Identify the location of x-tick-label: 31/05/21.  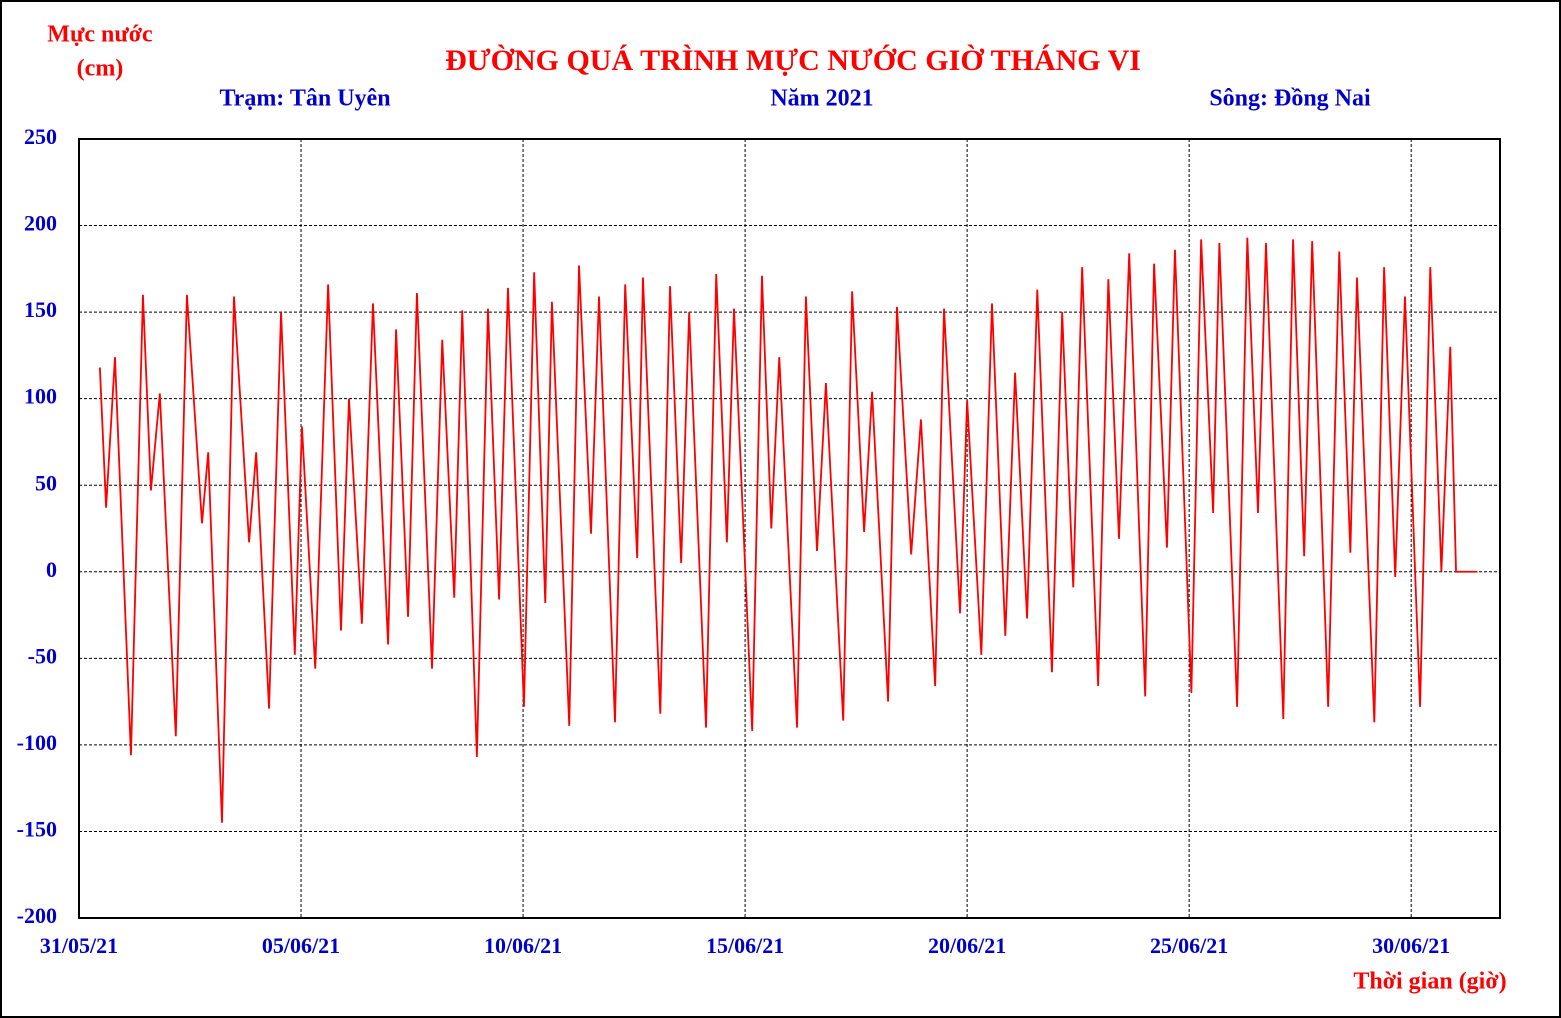
(79, 945).